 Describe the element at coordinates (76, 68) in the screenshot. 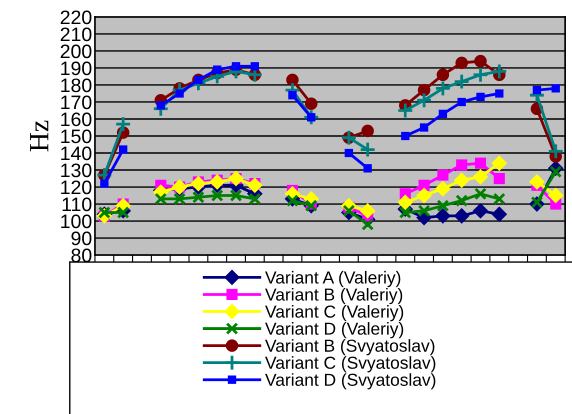

I see `y-tick-label: 190` at that location.